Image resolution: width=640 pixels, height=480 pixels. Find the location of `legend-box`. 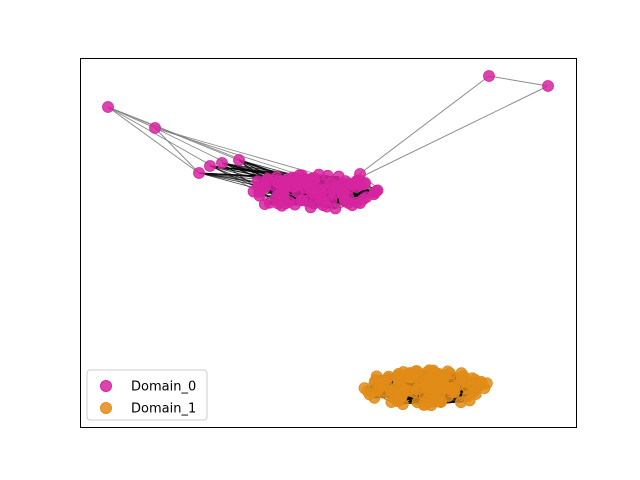

legend-box is located at coordinates (147, 395).